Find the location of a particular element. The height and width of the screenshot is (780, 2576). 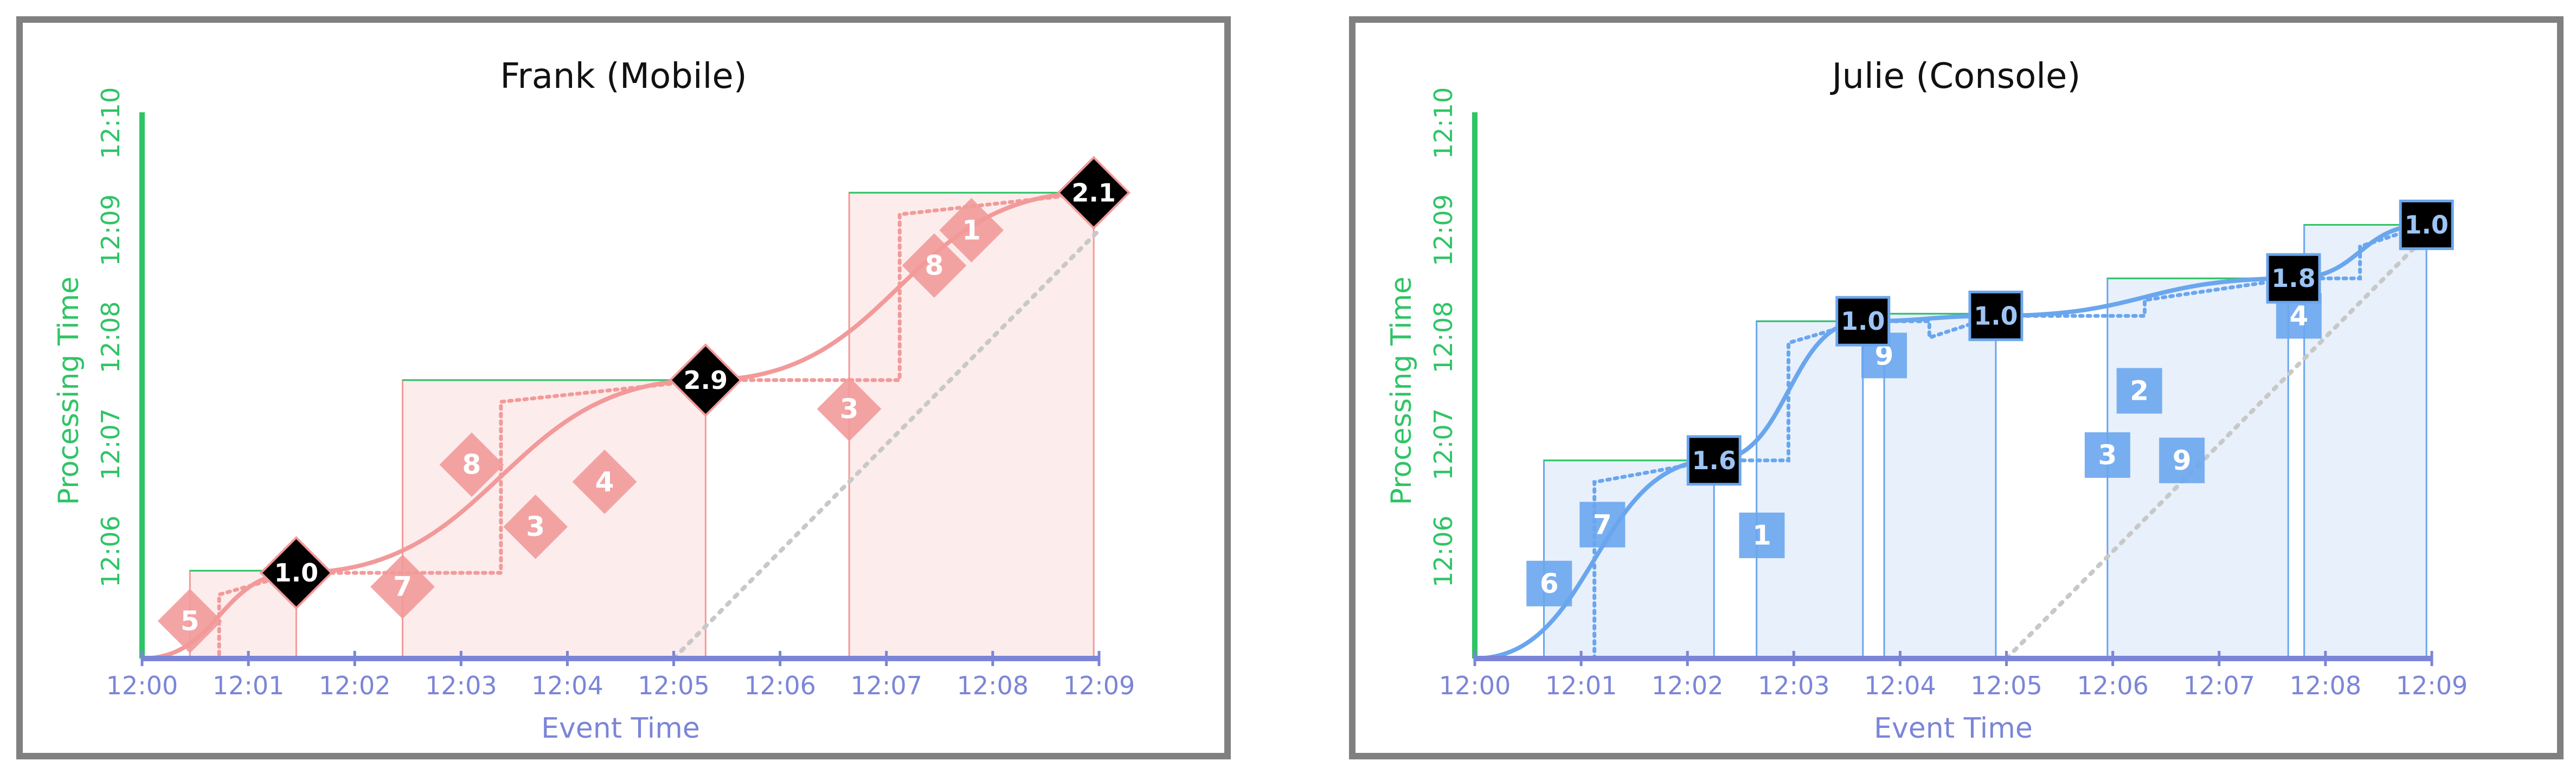

watermark-value-label: 2.1 is located at coordinates (1093, 192).